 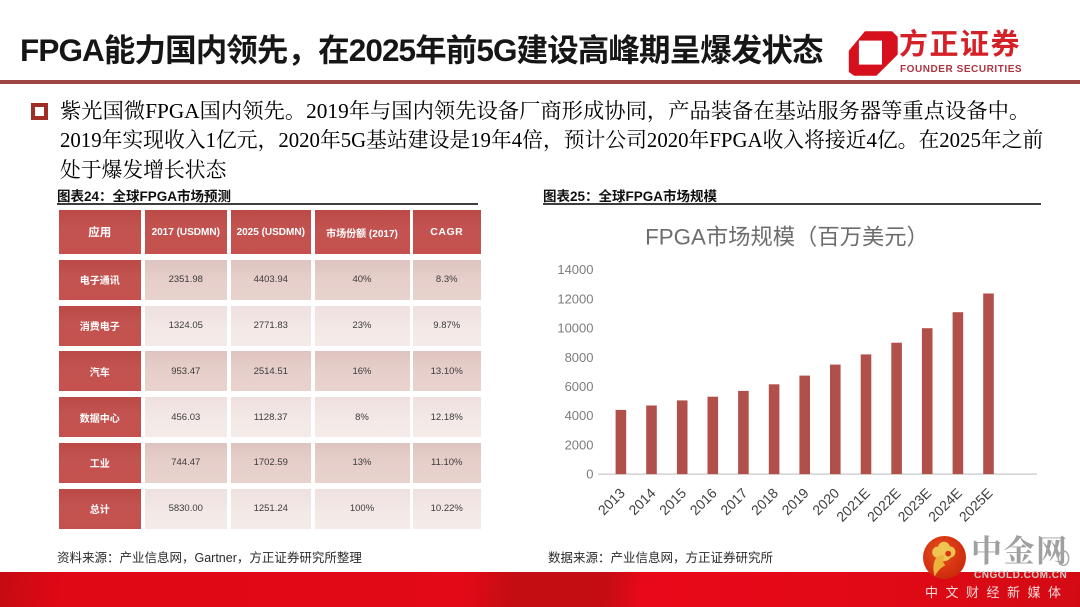 I want to click on svg-text: 2025E, so click(x=976, y=505).